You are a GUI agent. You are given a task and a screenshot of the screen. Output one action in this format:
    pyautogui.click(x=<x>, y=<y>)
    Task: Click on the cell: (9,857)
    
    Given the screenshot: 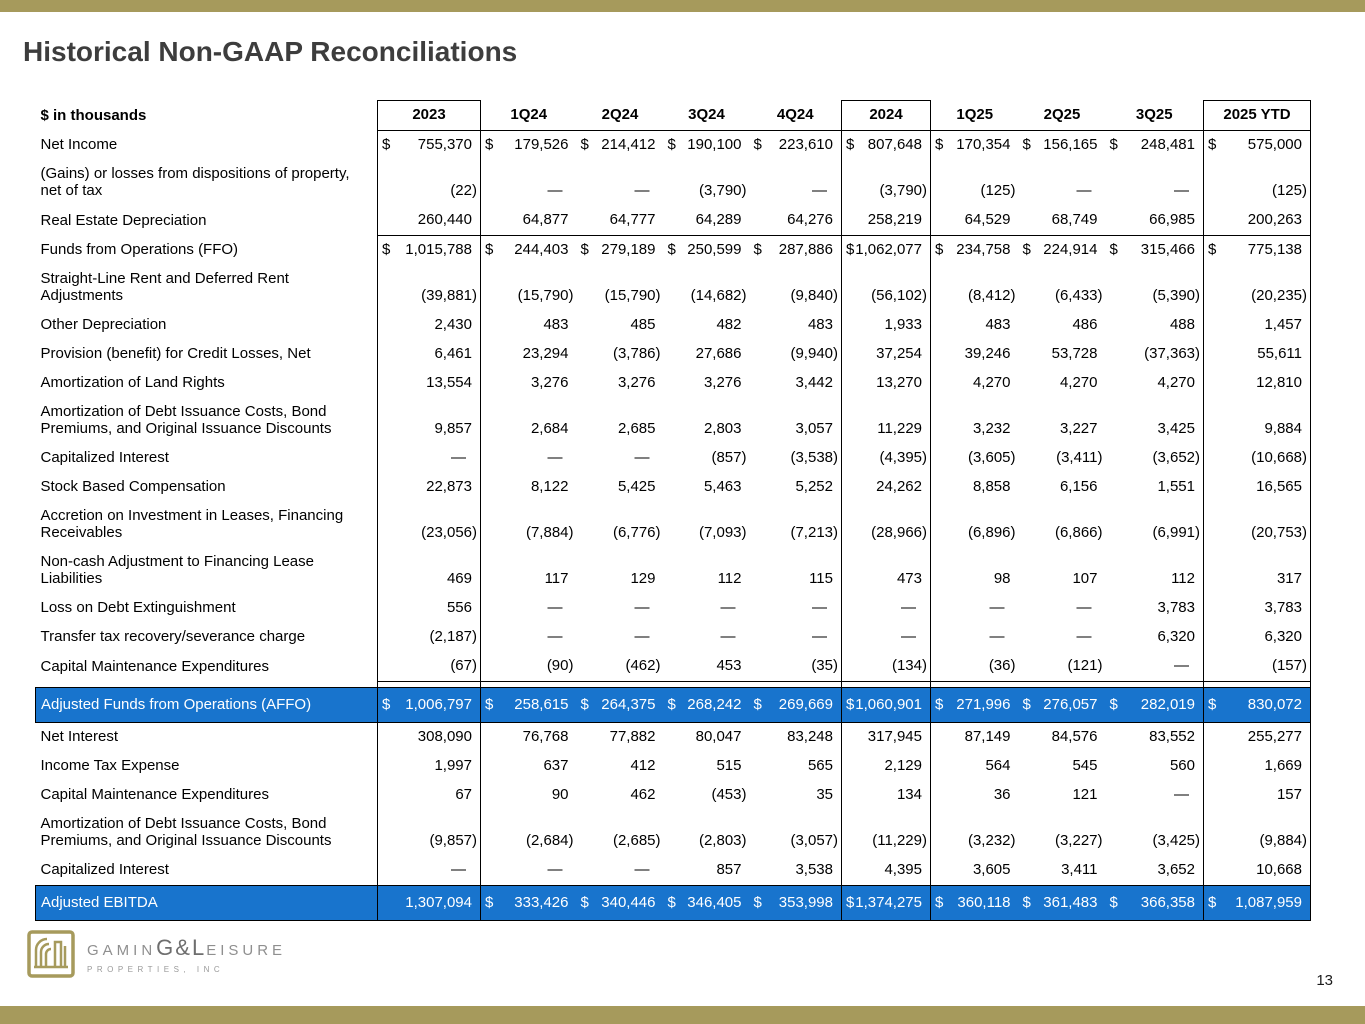 What is the action you would take?
    pyautogui.click(x=429, y=833)
    